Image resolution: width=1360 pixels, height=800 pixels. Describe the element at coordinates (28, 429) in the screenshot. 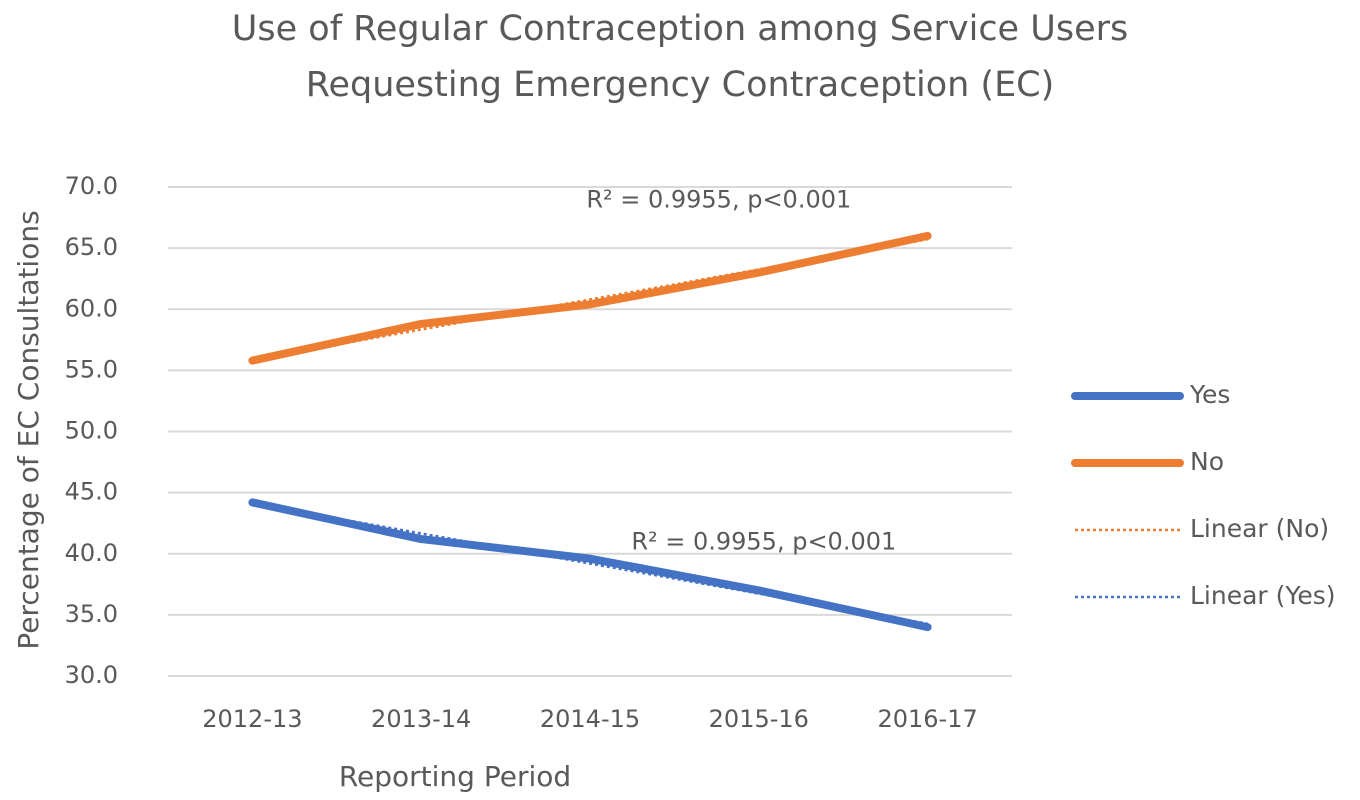

I see `y-axis-title: Percentage of EC Consultations` at that location.